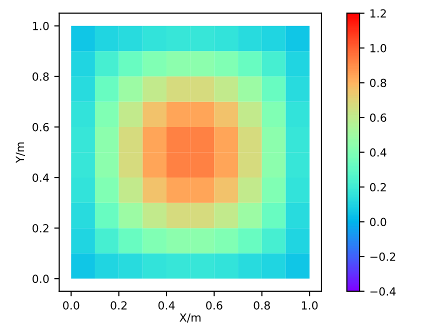 The width and height of the screenshot is (423, 331). What do you see at coordinates (383, 291) in the screenshot?
I see `color-bar-label: −0.4` at bounding box center [383, 291].